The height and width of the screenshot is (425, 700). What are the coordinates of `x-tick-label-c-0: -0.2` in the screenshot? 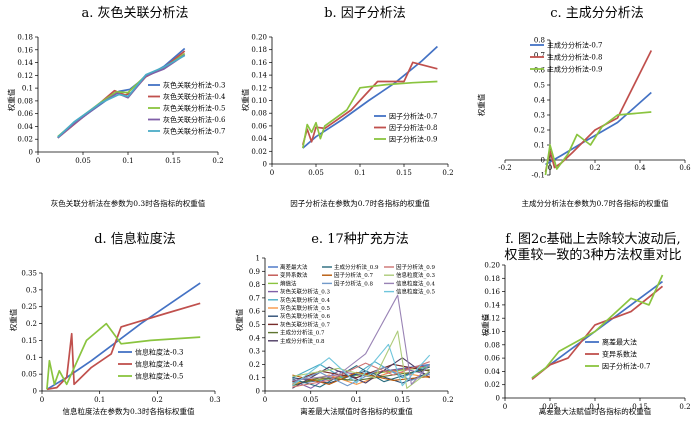 It's located at (505, 168).